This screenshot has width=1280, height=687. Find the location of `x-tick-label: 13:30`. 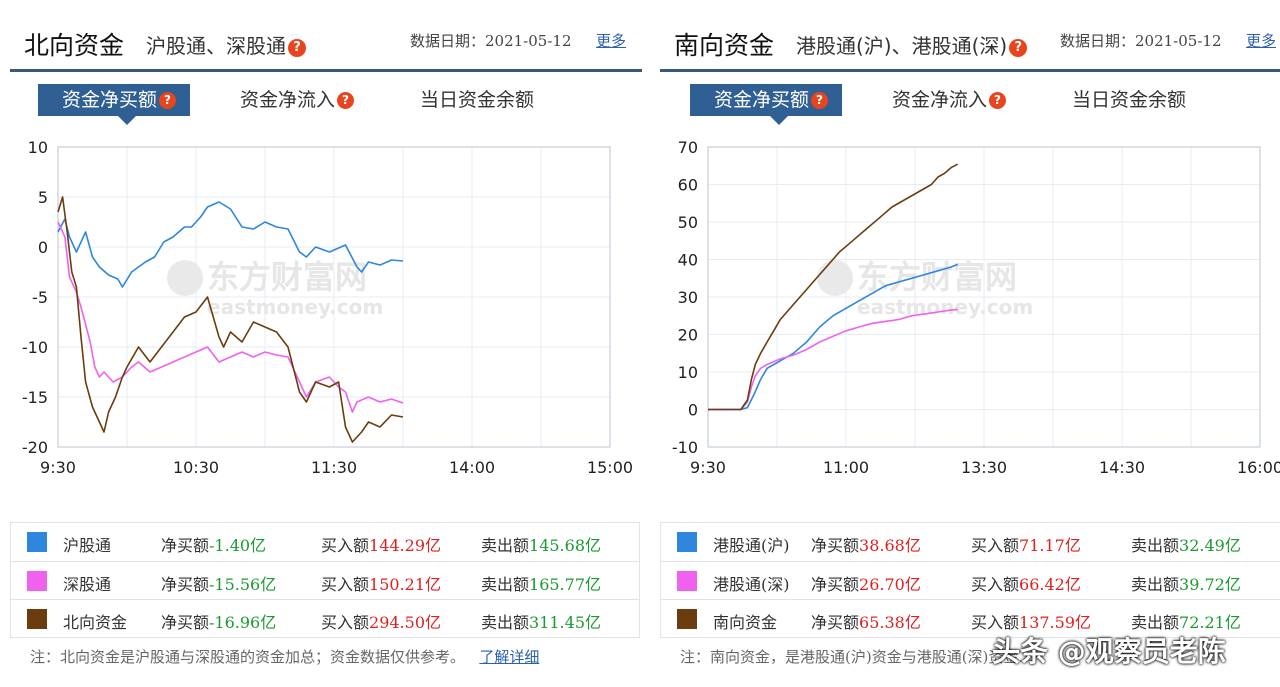

x-tick-label: 13:30 is located at coordinates (984, 467).